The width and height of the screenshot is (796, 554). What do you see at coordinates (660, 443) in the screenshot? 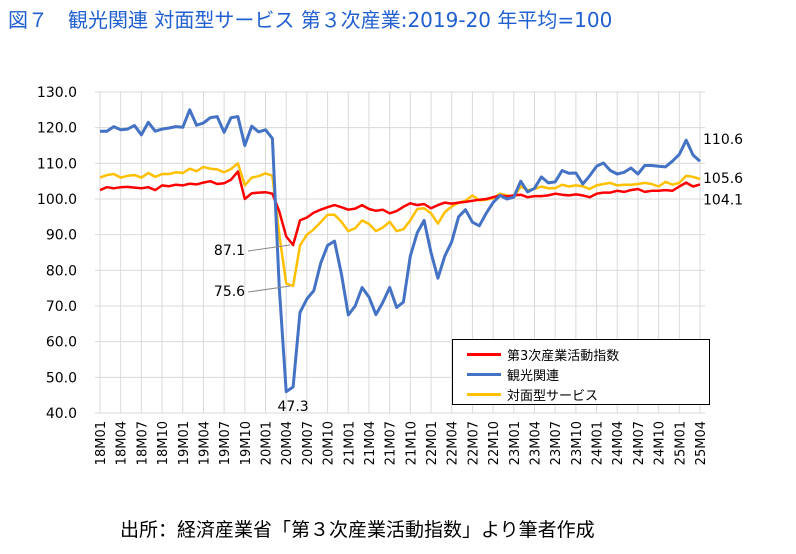
I see `x-tick-label: 24M10` at bounding box center [660, 443].